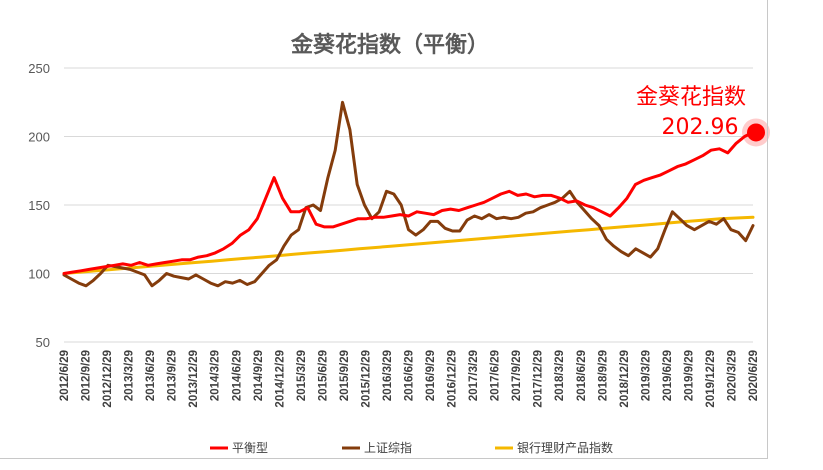 This screenshot has width=823, height=470. I want to click on x-tick-label: 2018/3/29, so click(560, 375).